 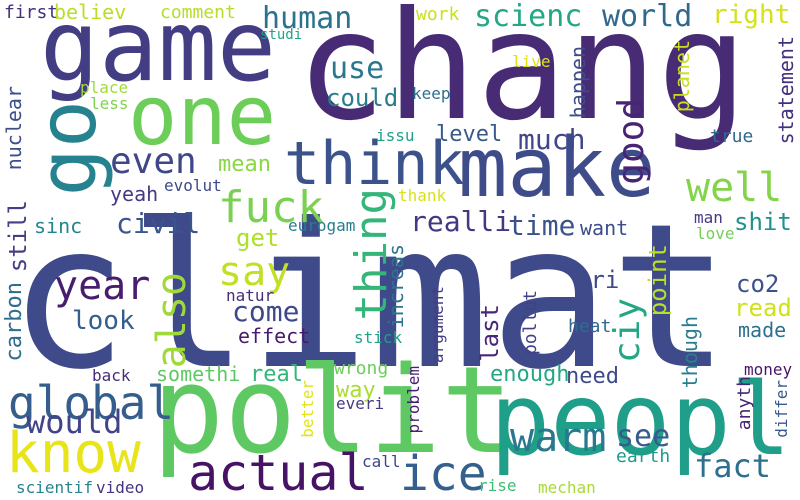 What do you see at coordinates (307, 18) in the screenshot?
I see `word-human: human` at bounding box center [307, 18].